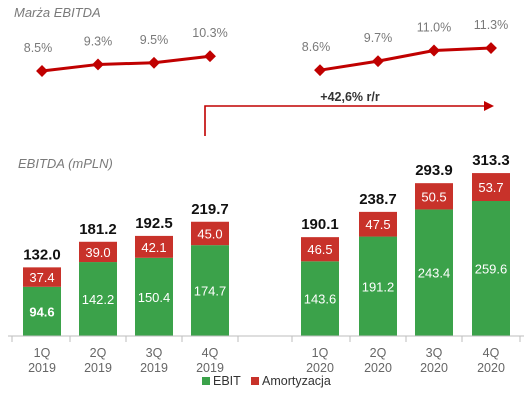 This screenshot has width=529, height=402. What do you see at coordinates (65, 163) in the screenshot?
I see `ebitda-chart-title: EBITDA (mPLN)` at bounding box center [65, 163].